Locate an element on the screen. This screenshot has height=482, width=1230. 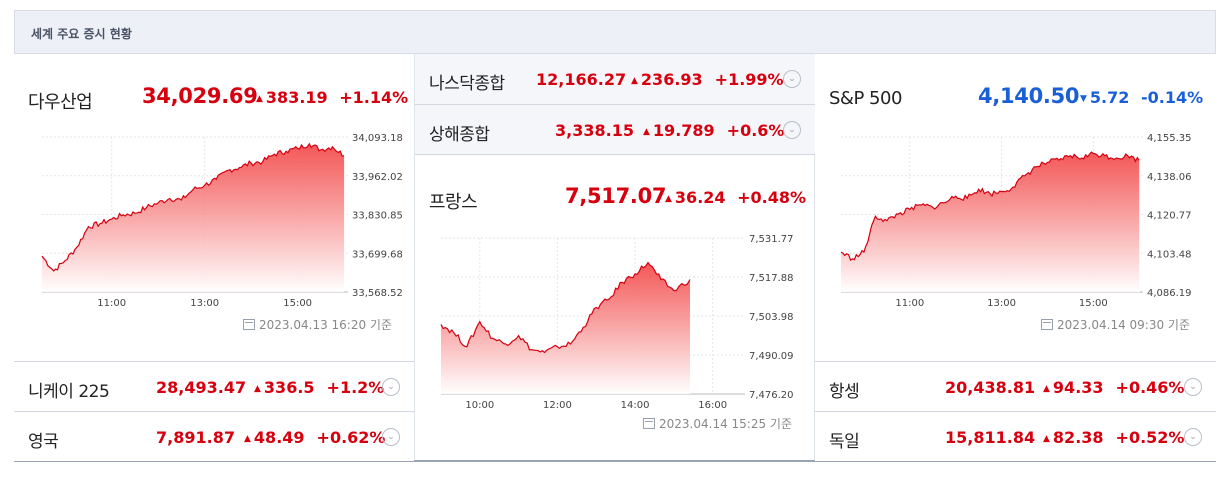
sp500-name: S&P 500 is located at coordinates (865, 98).